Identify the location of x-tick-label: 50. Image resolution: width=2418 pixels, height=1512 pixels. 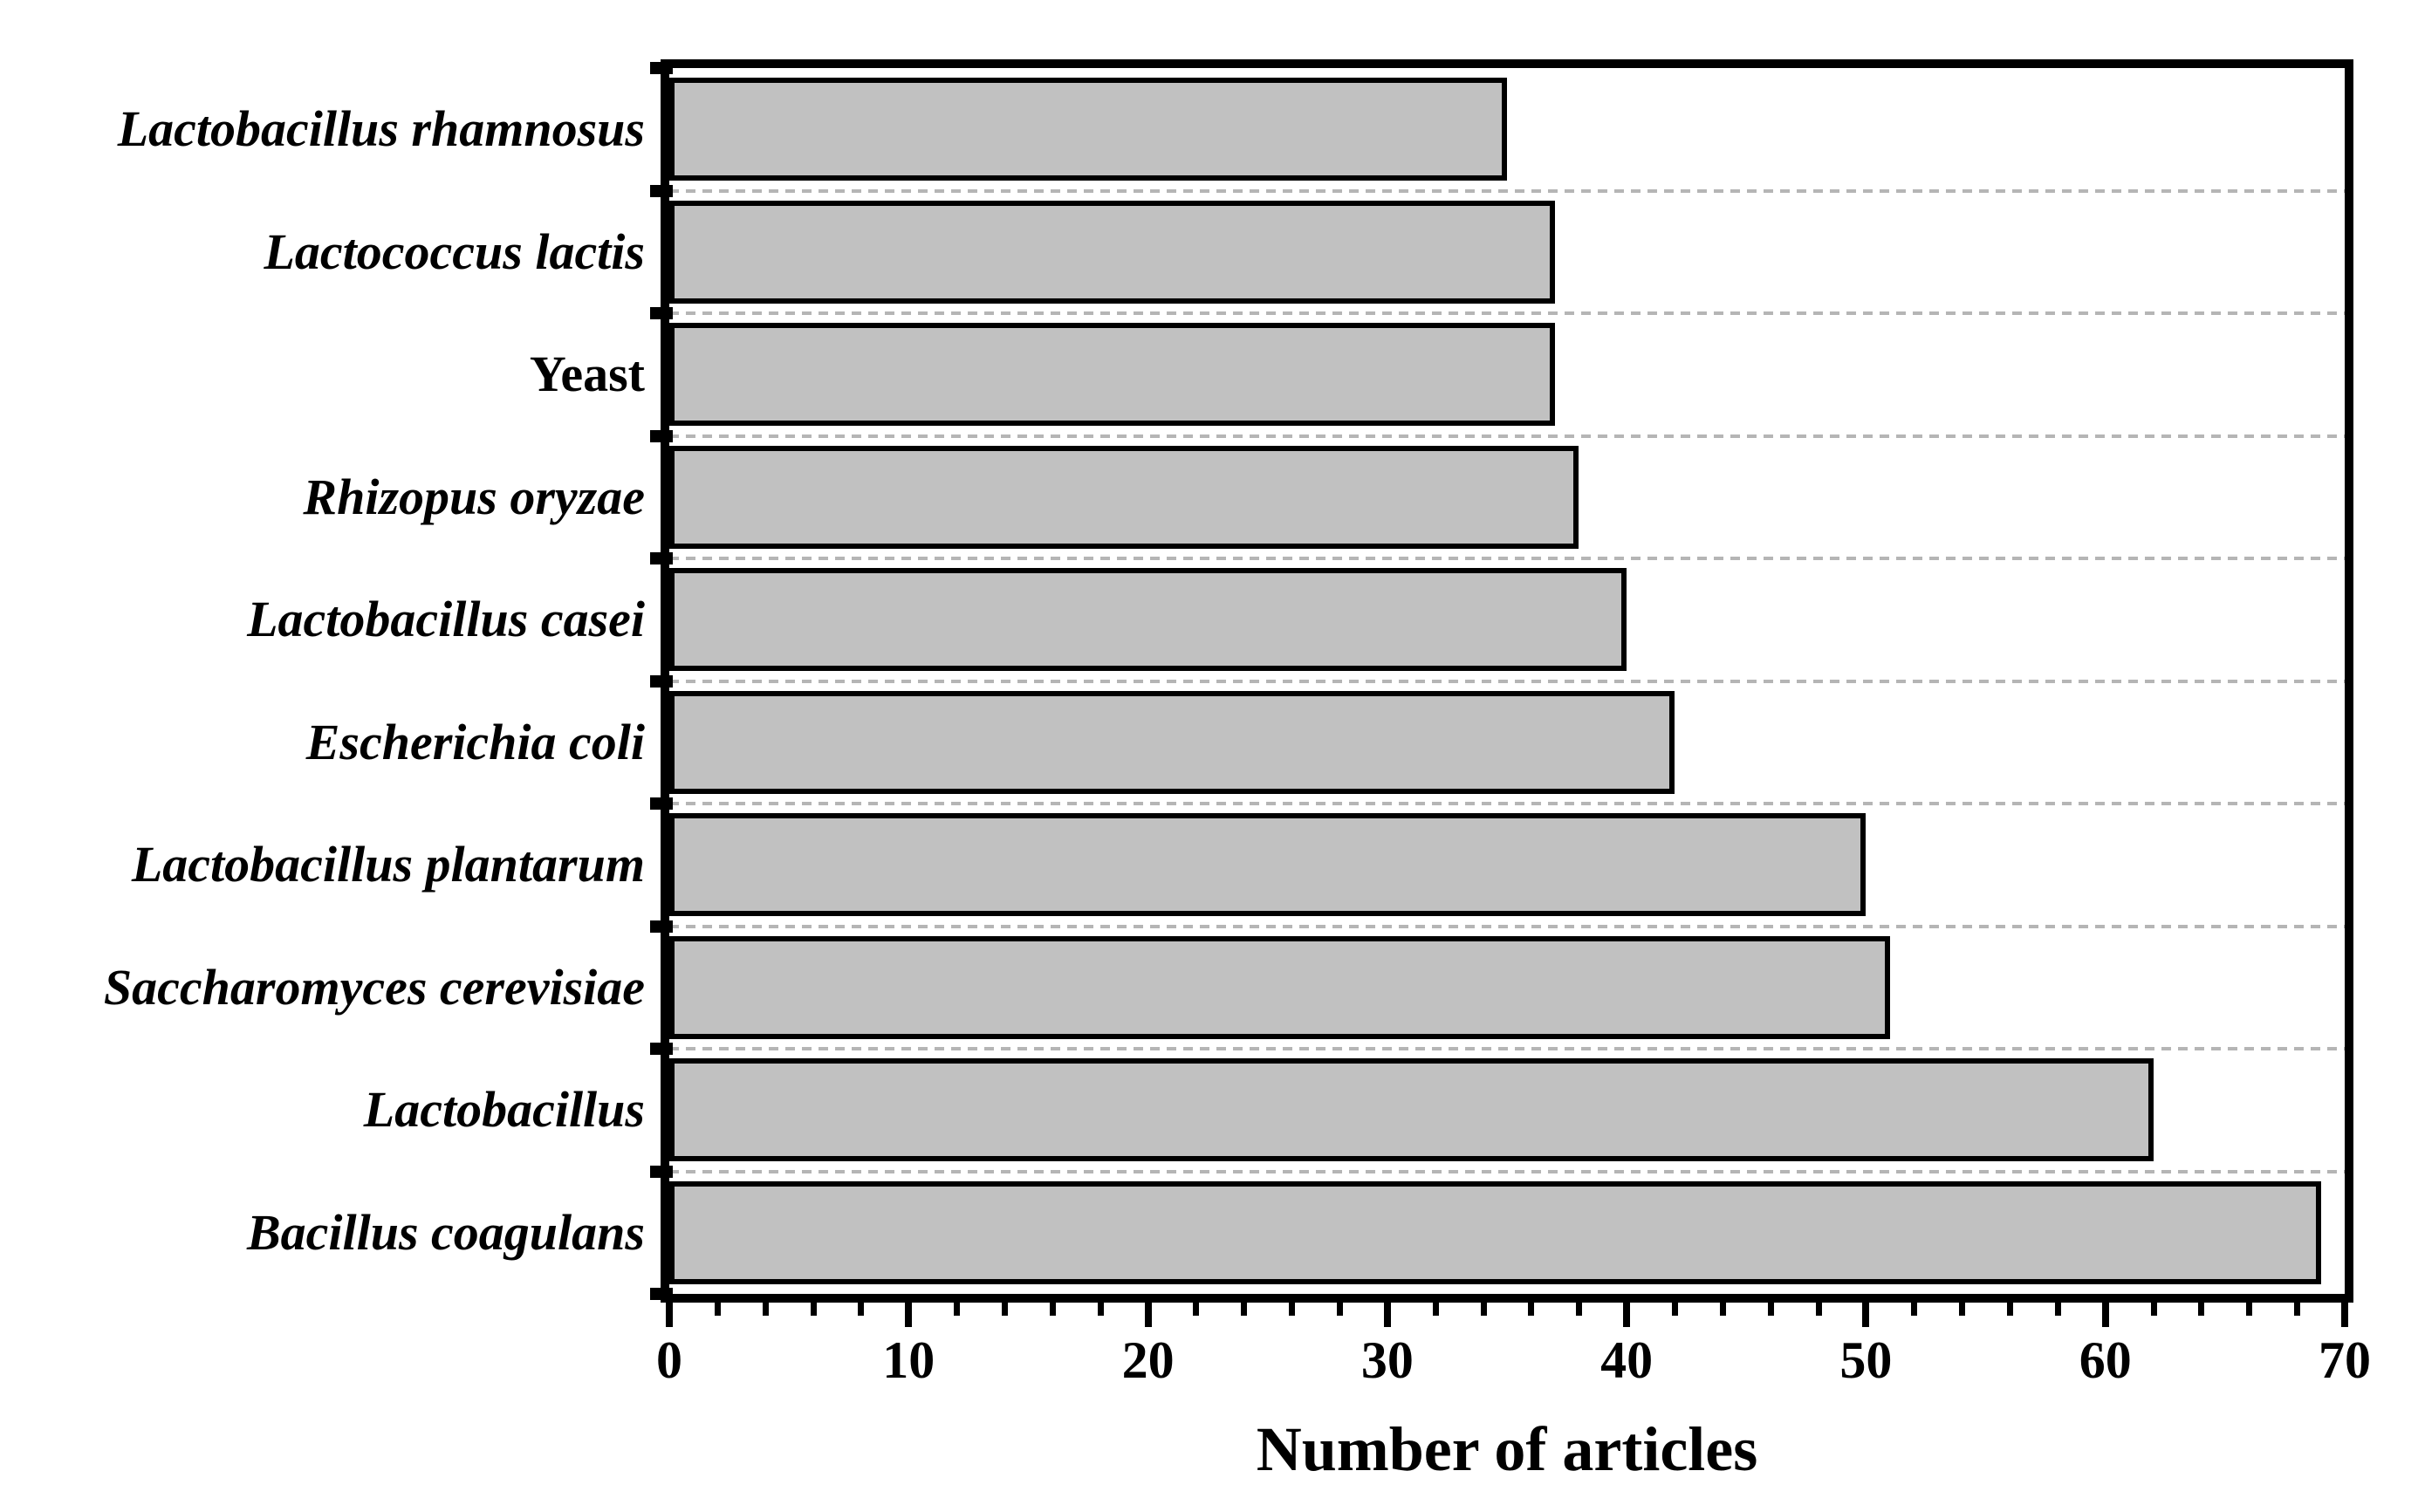
(1866, 1360).